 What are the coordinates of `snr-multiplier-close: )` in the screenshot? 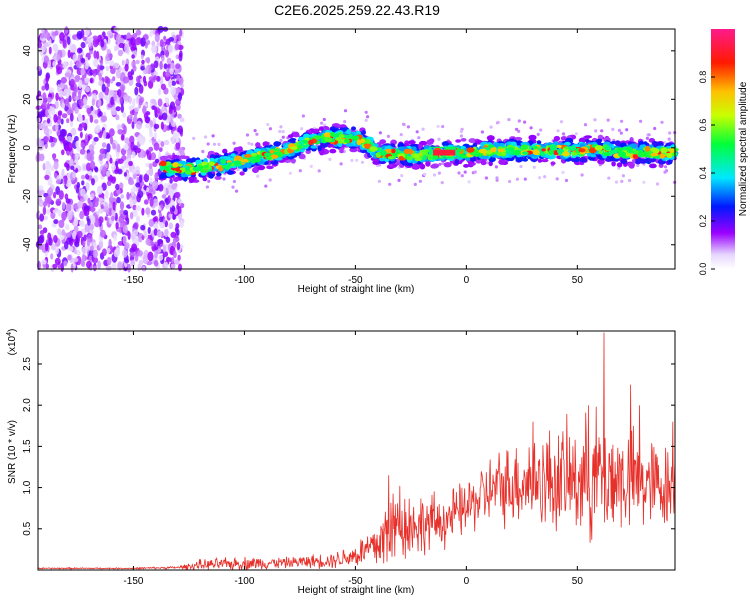 It's located at (12, 330).